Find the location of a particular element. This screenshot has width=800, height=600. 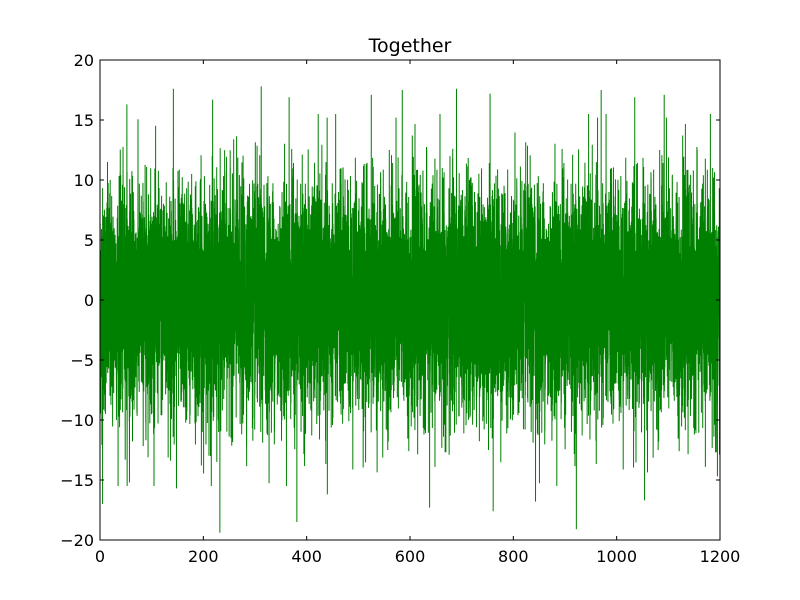

y-tick-label: 20 is located at coordinates (84, 60).